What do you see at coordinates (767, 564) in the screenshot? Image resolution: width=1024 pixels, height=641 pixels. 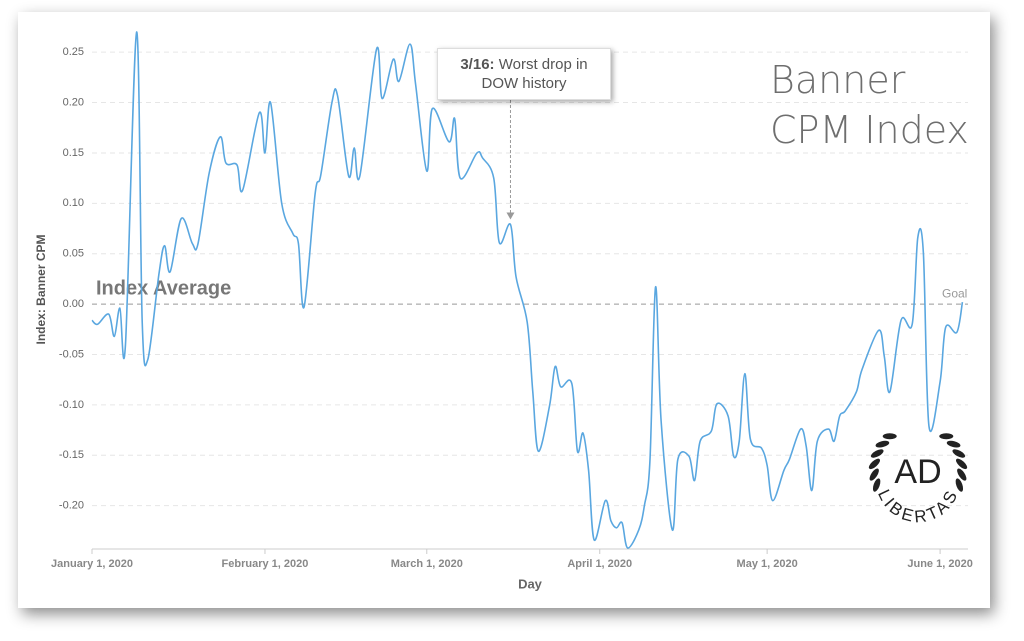 I see `x-tick-label: May 1, 2020` at bounding box center [767, 564].